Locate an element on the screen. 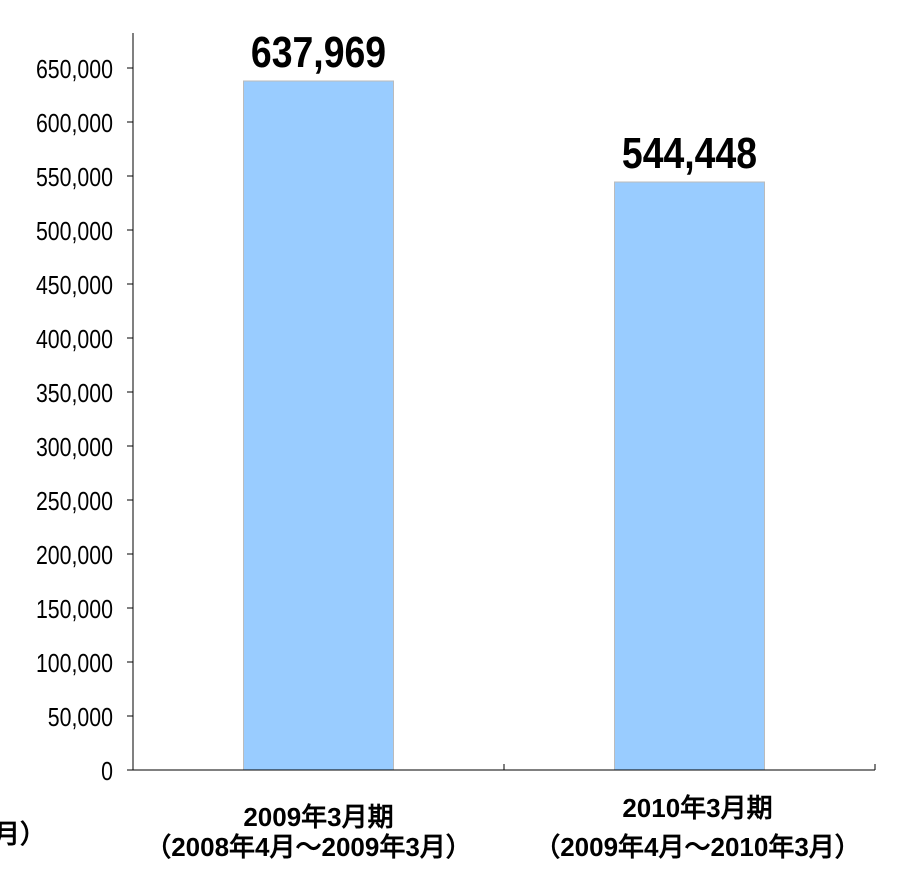  y-tick-label: 300,000 is located at coordinates (74, 448).